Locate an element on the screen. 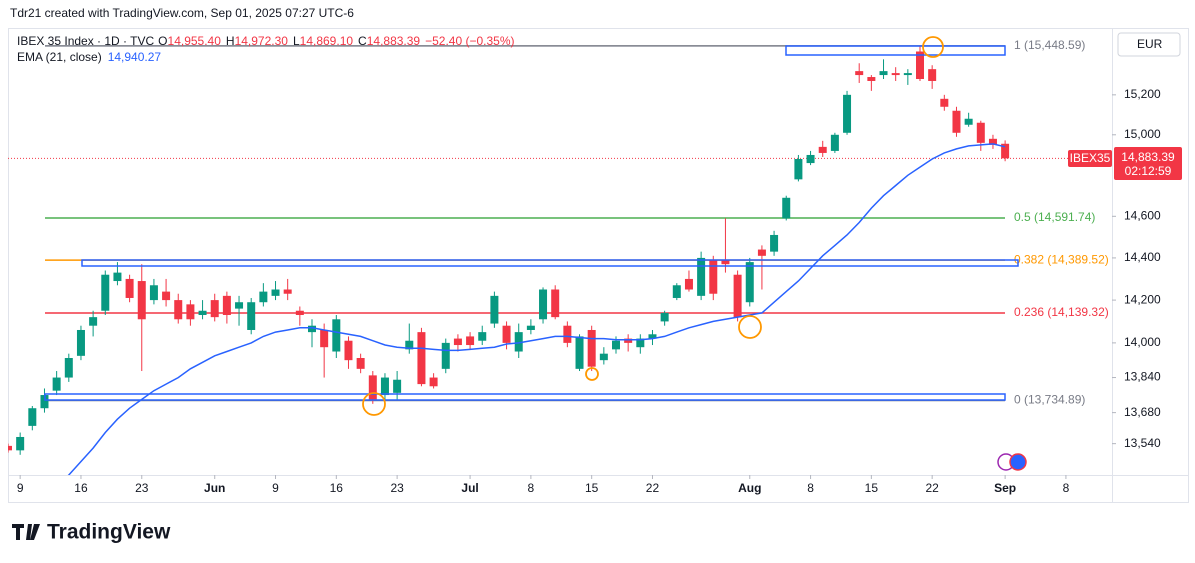 The image size is (1195, 563). x-tick-label: Jun is located at coordinates (214, 488).